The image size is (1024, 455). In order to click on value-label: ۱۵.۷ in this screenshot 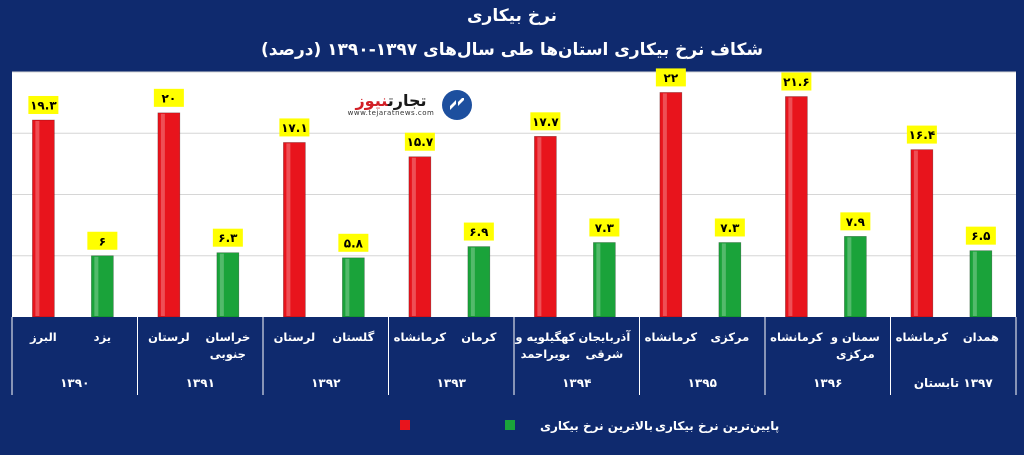, I will do `click(420, 142)`.